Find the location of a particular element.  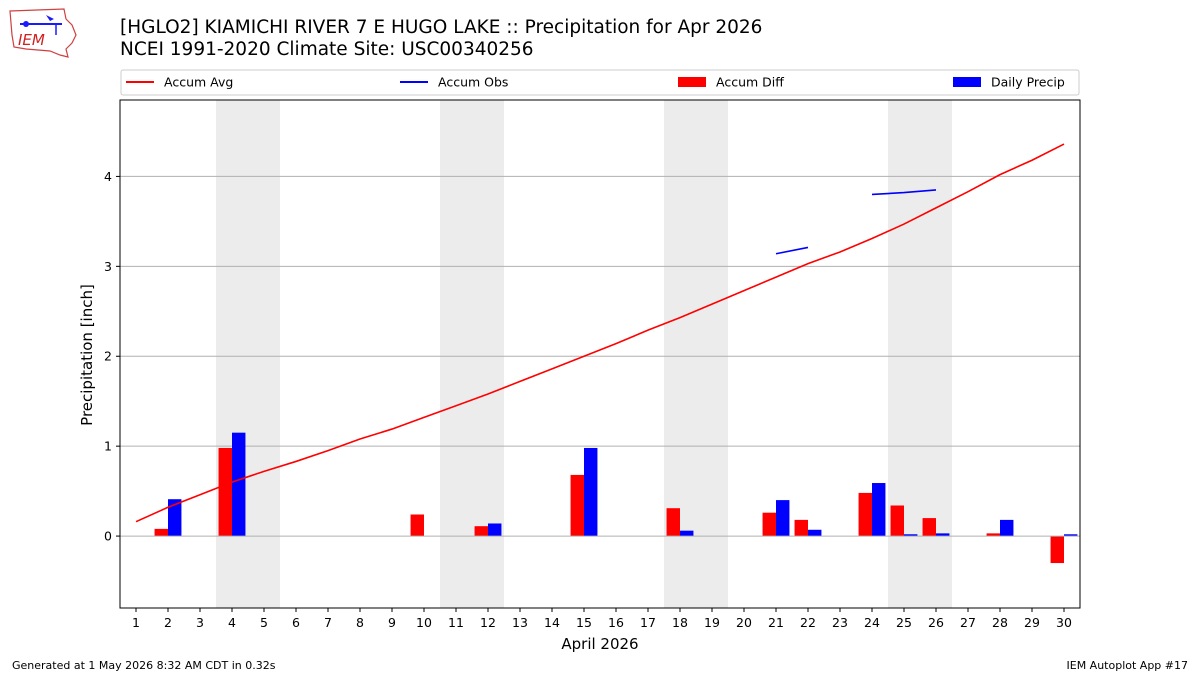

x-tick-label-26: 26 is located at coordinates (936, 622).